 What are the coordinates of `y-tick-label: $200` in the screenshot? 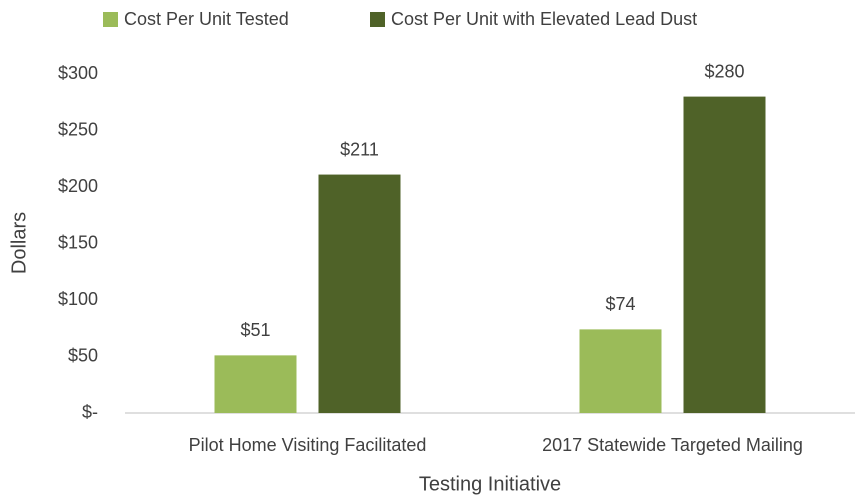 It's located at (78, 186).